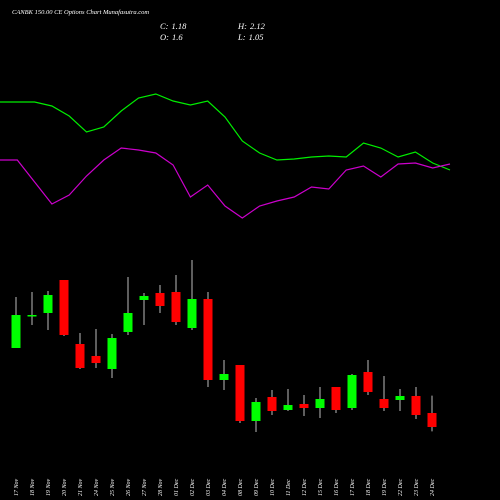 The width and height of the screenshot is (500, 500). What do you see at coordinates (96, 487) in the screenshot?
I see `x-tick-label: 24 Nov` at bounding box center [96, 487].